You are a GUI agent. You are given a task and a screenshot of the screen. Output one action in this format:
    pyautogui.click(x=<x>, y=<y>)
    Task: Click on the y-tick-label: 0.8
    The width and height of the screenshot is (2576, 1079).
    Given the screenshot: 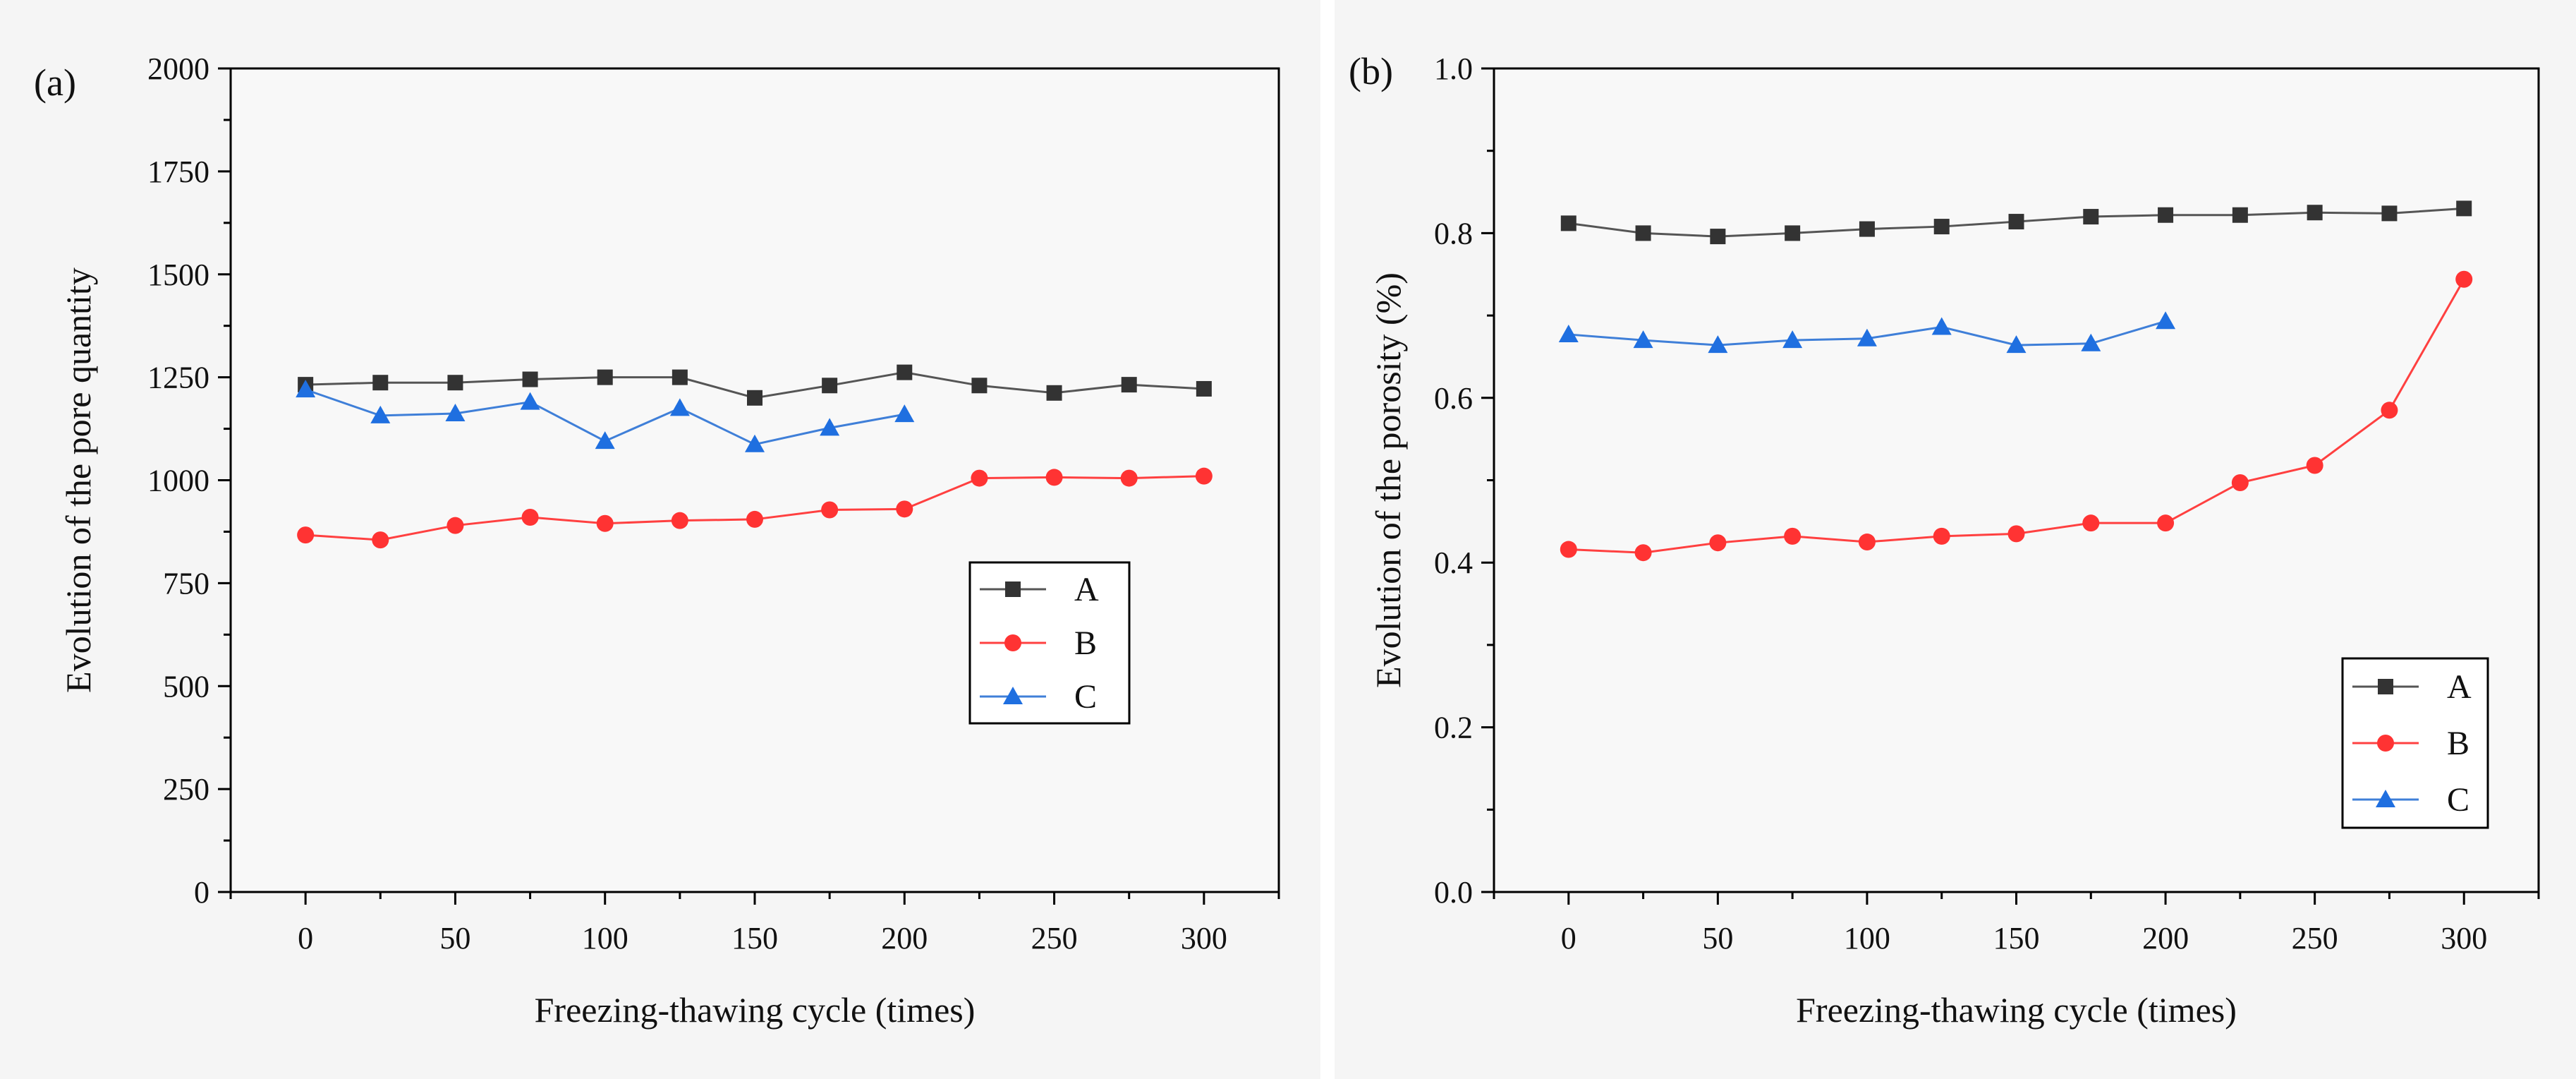 What is the action you would take?
    pyautogui.click(x=1453, y=233)
    